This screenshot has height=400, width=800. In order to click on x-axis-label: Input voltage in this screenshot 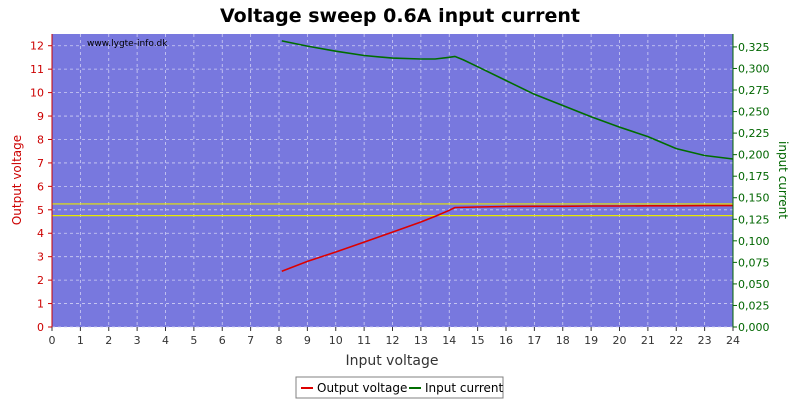, I will do `click(391, 361)`.